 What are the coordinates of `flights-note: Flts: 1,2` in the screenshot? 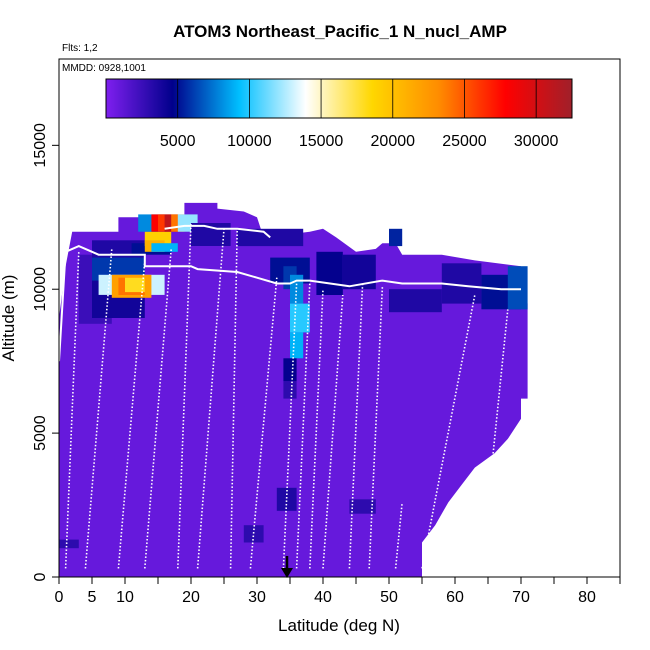 It's located at (80, 48).